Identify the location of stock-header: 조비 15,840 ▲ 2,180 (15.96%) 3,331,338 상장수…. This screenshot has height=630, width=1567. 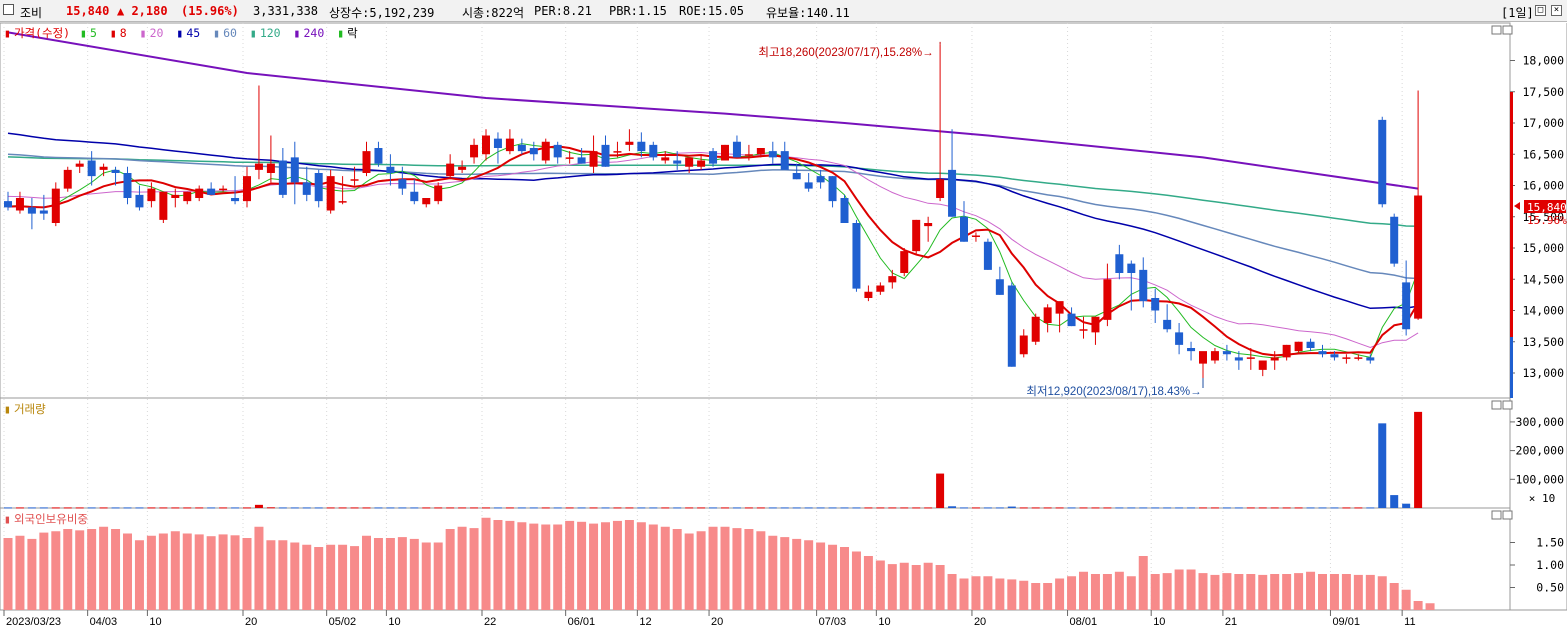
(783, 11).